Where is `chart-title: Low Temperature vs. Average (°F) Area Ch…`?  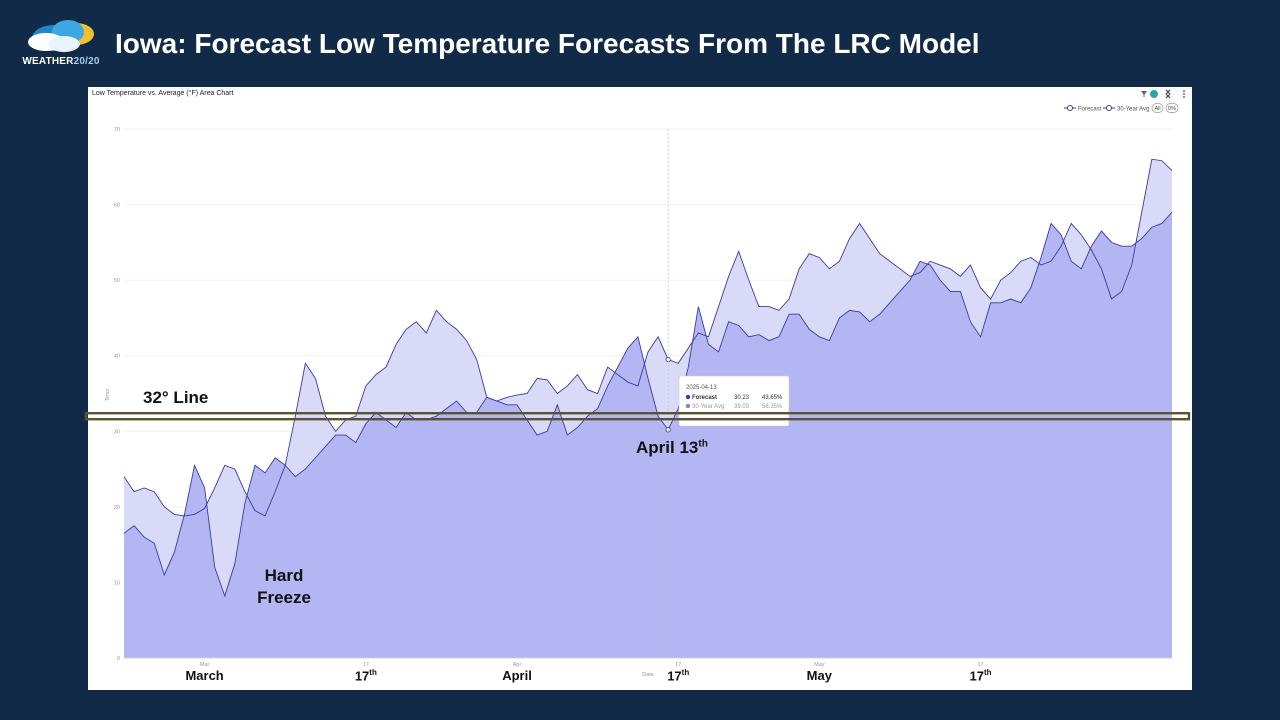 chart-title: Low Temperature vs. Average (°F) Area Ch… is located at coordinates (162, 93).